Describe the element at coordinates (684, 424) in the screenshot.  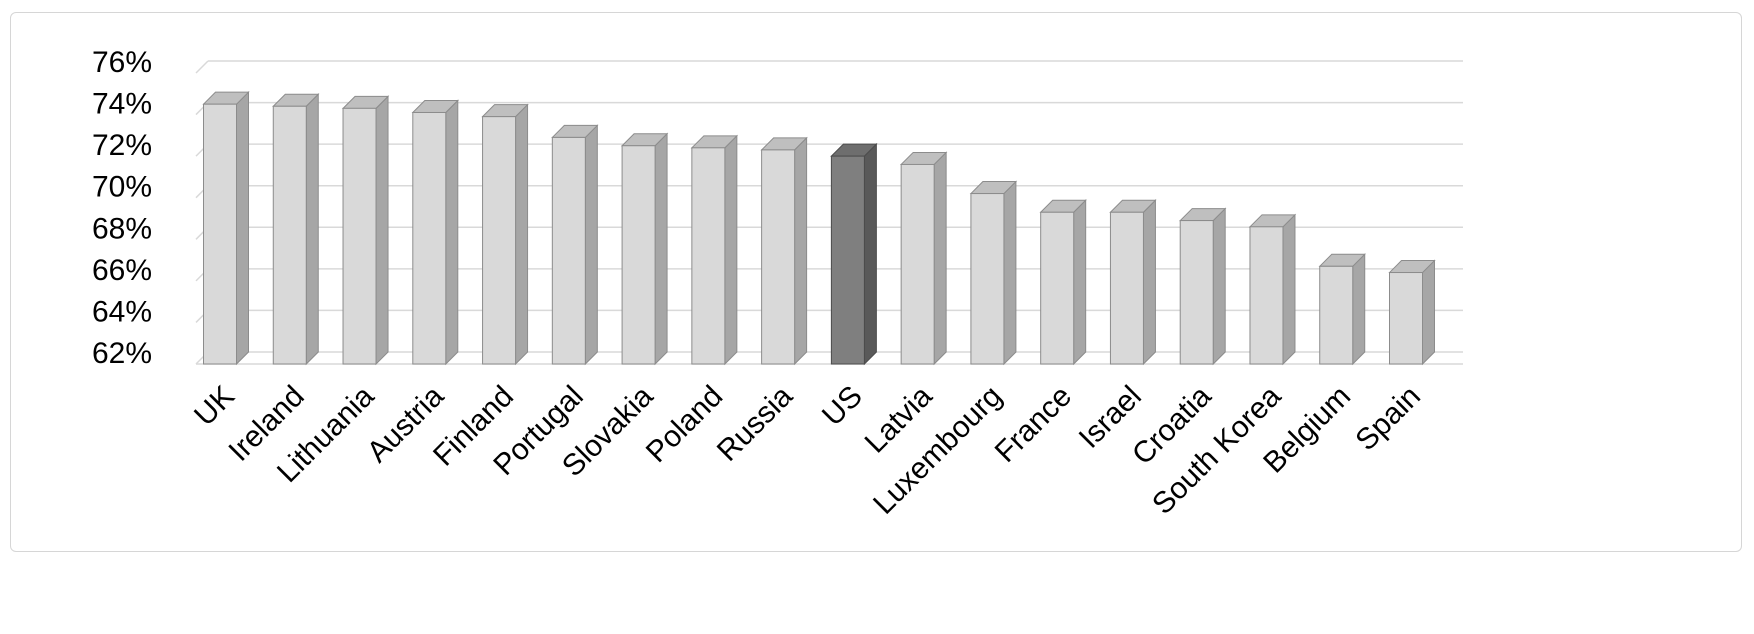
I see `category-label: Poland` at that location.